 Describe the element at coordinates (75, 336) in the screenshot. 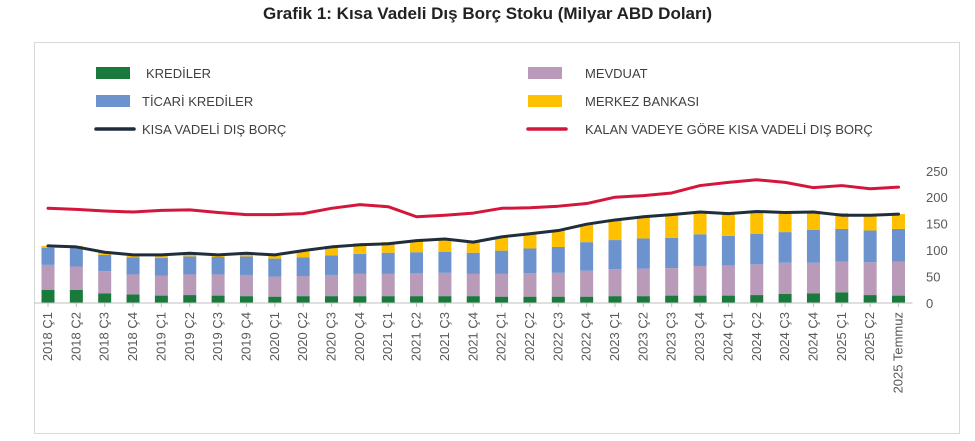

I see `x-tick-label: 2018 Ç2` at that location.